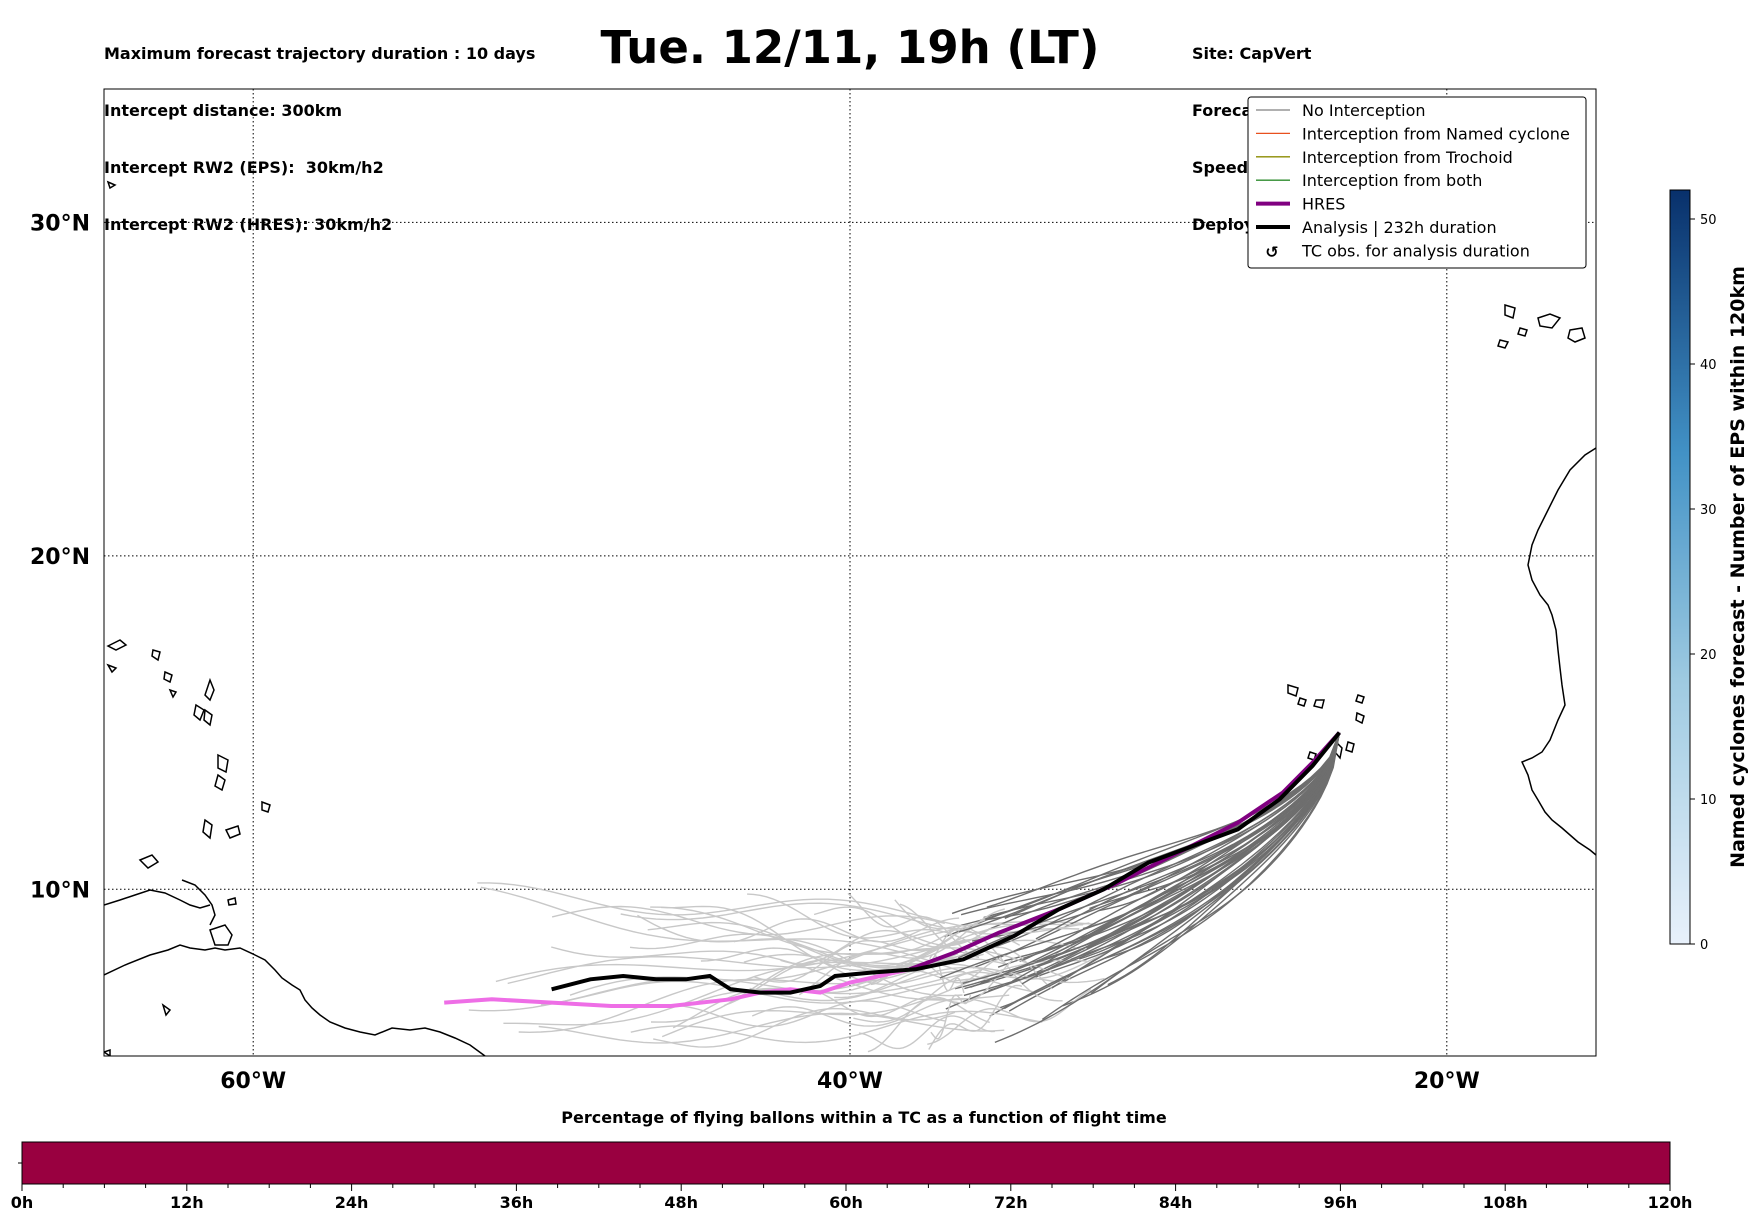 Image resolution: width=1748 pixels, height=1213 pixels. Describe the element at coordinates (677, 987) in the screenshot. I see `hres-trajectory-extended` at that location.